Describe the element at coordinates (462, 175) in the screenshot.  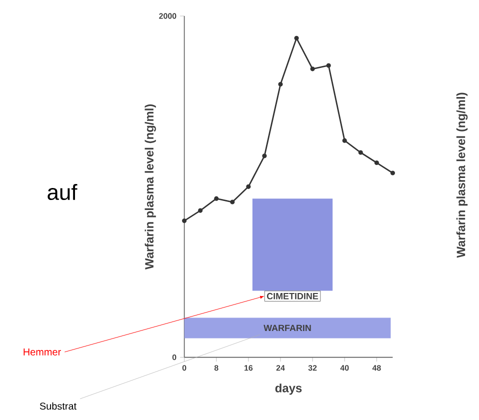
I see `text: Warfarin plasma level (ng/ml)` at that location.